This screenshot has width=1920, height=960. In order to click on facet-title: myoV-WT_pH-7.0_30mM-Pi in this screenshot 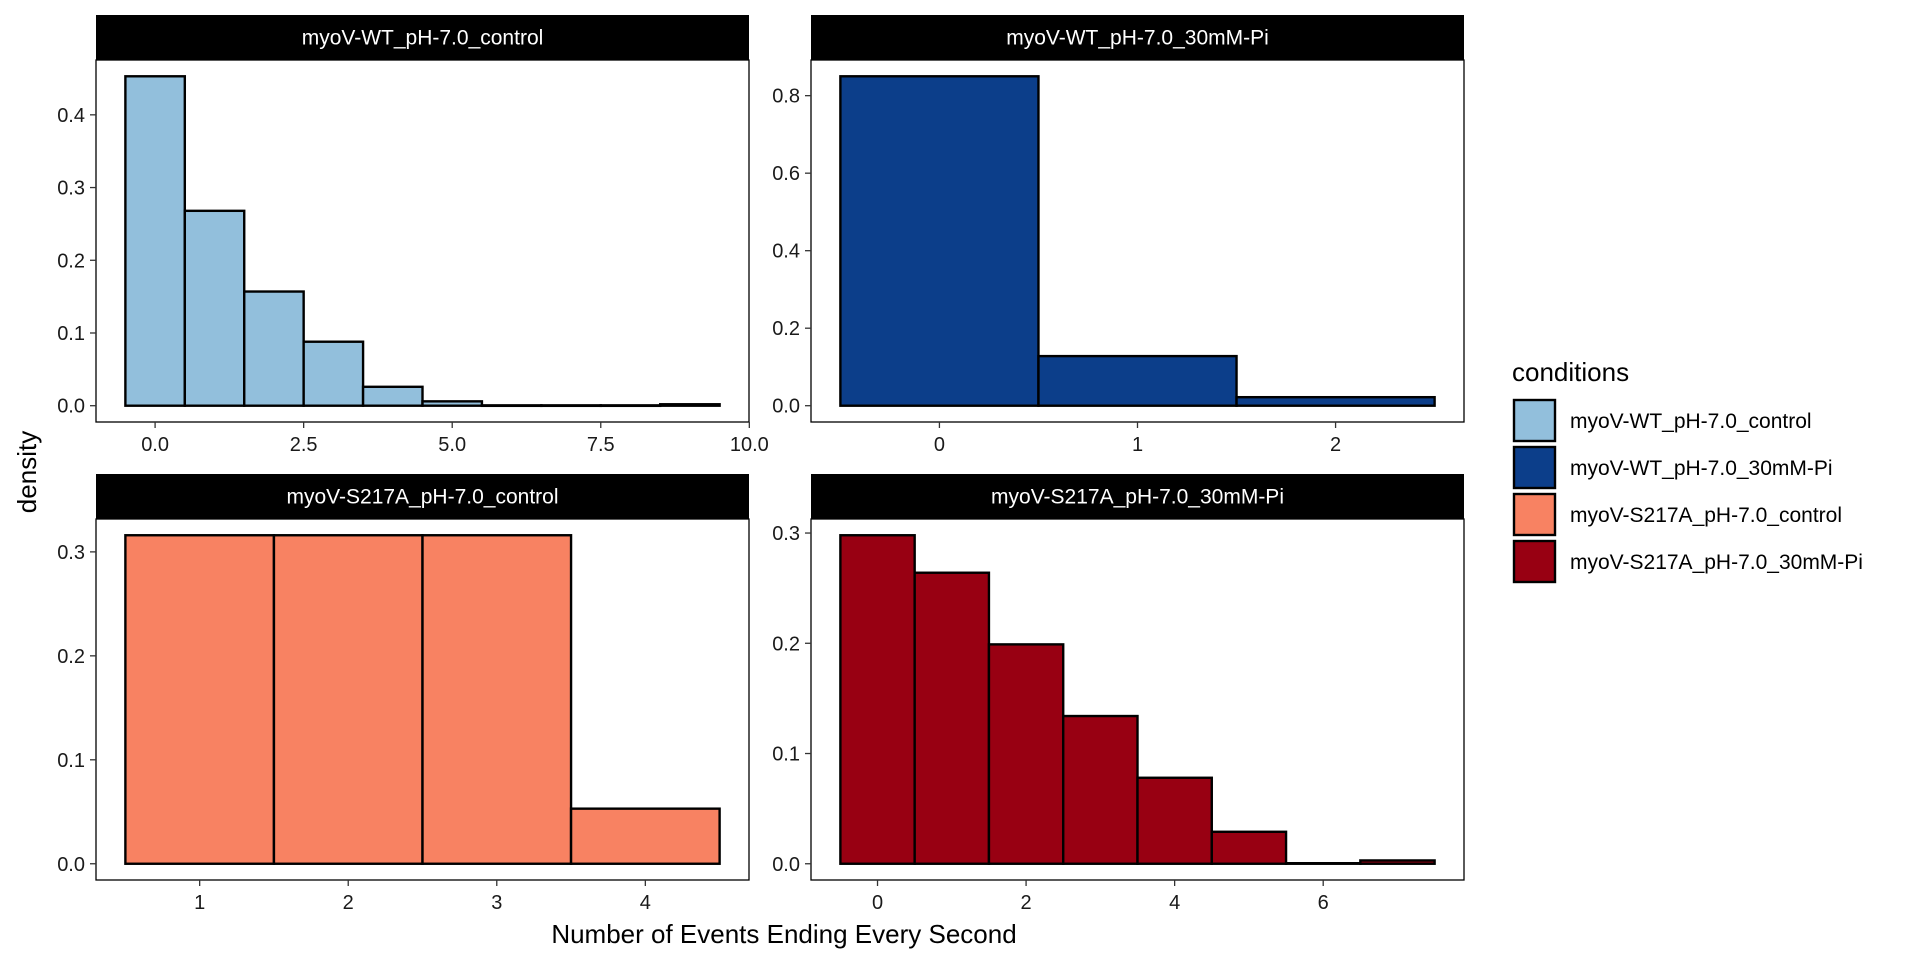, I will do `click(1137, 38)`.